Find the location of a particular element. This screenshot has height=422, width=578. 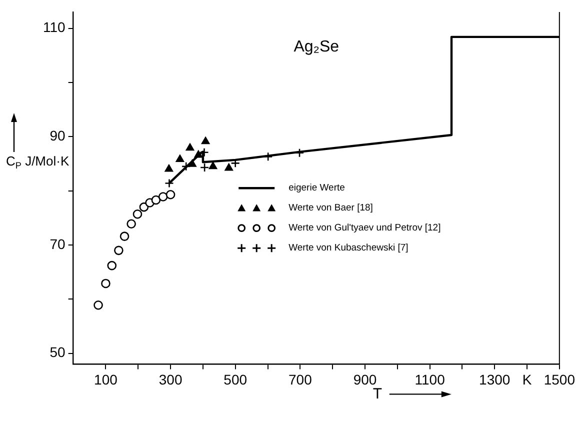

x-tick-label: 1300 is located at coordinates (494, 379).